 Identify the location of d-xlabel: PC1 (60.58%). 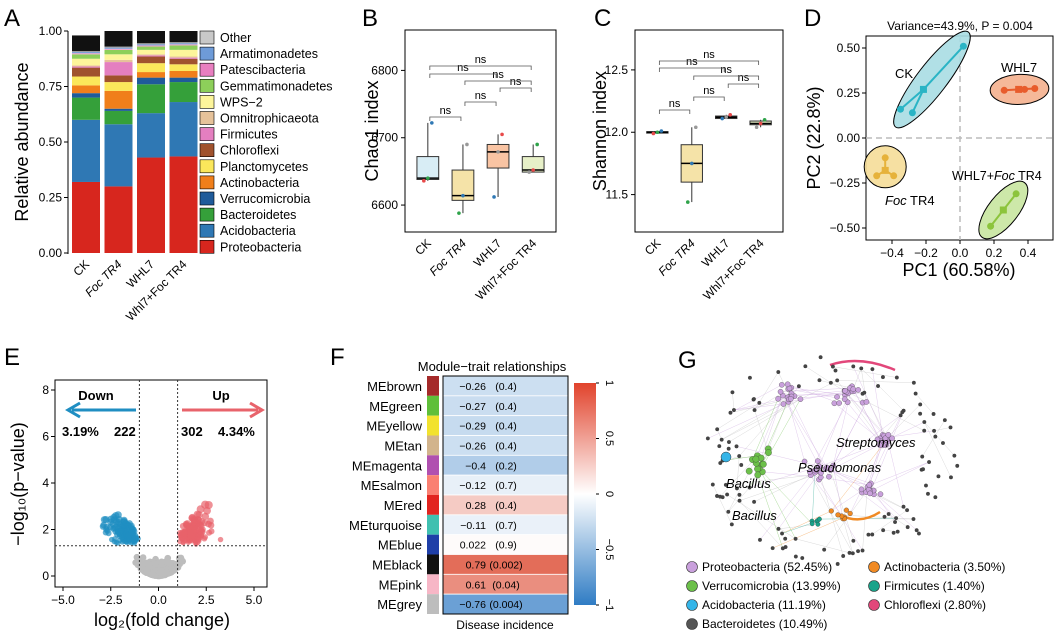
(958, 270).